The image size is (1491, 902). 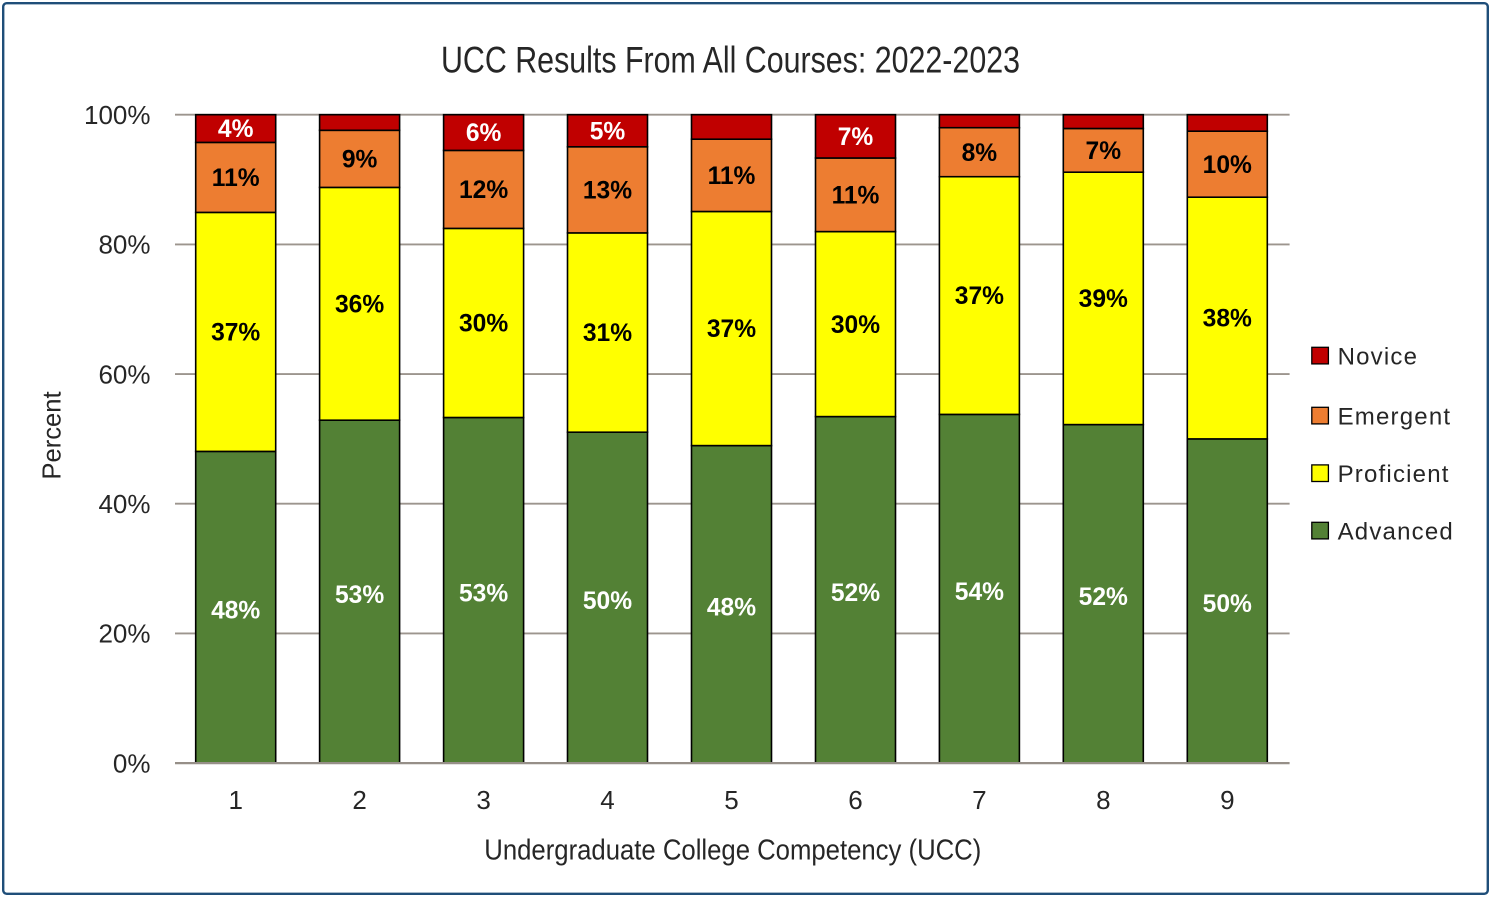 I want to click on svg-text:Undergraduate College Competen: Undergraduate College Competency (UCC), so click(x=732, y=851).